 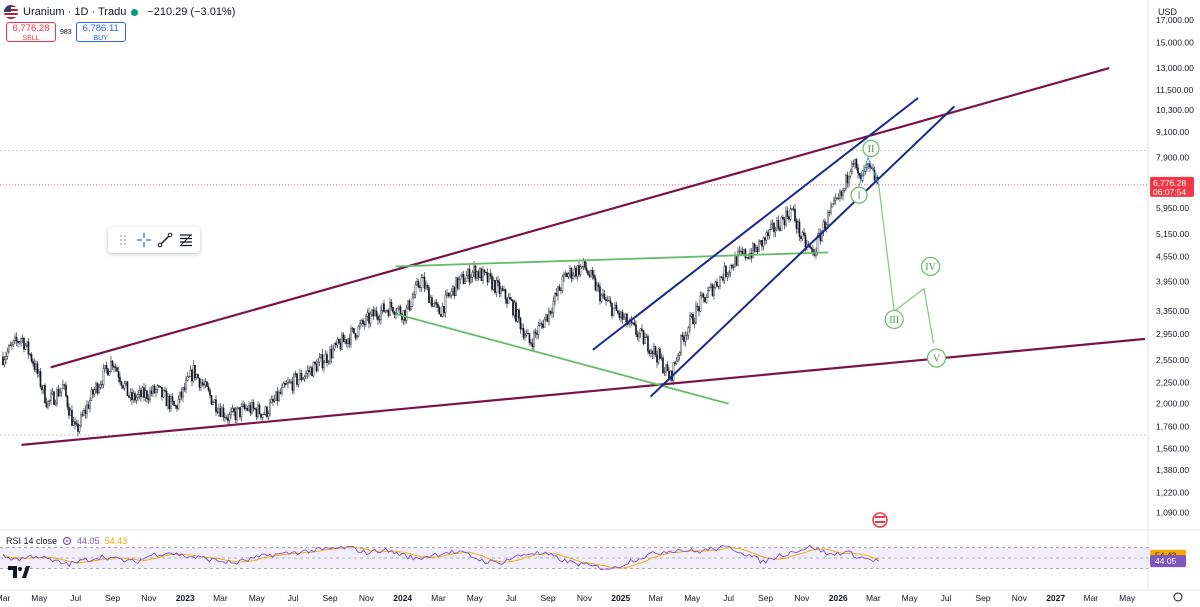 I want to click on us-flag-icon, so click(x=11, y=12).